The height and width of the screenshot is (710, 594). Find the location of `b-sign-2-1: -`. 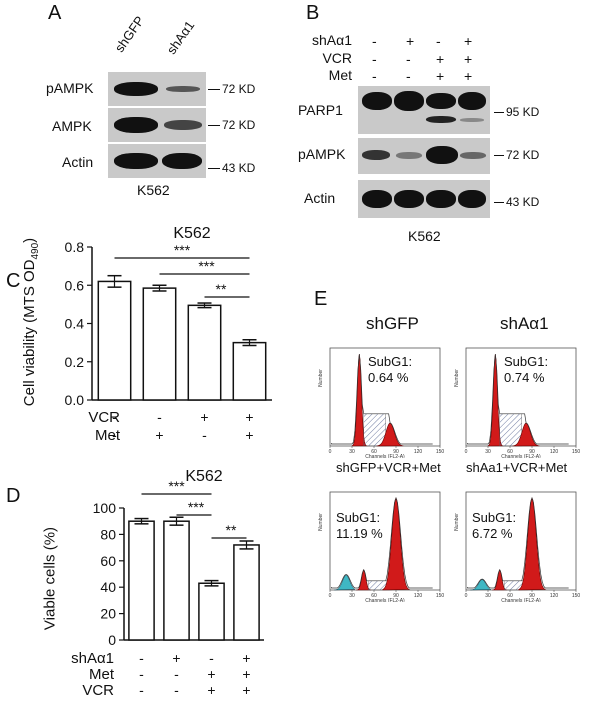

b-sign-2-1: - is located at coordinates (408, 76).